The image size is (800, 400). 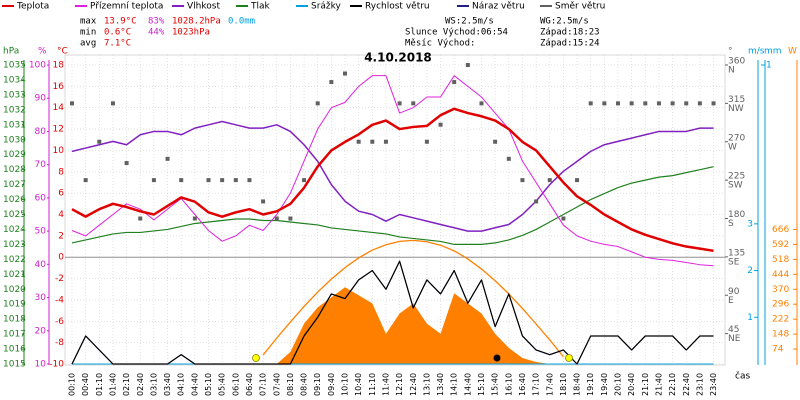 I want to click on y-tick-label: 1028, so click(x=14, y=170).